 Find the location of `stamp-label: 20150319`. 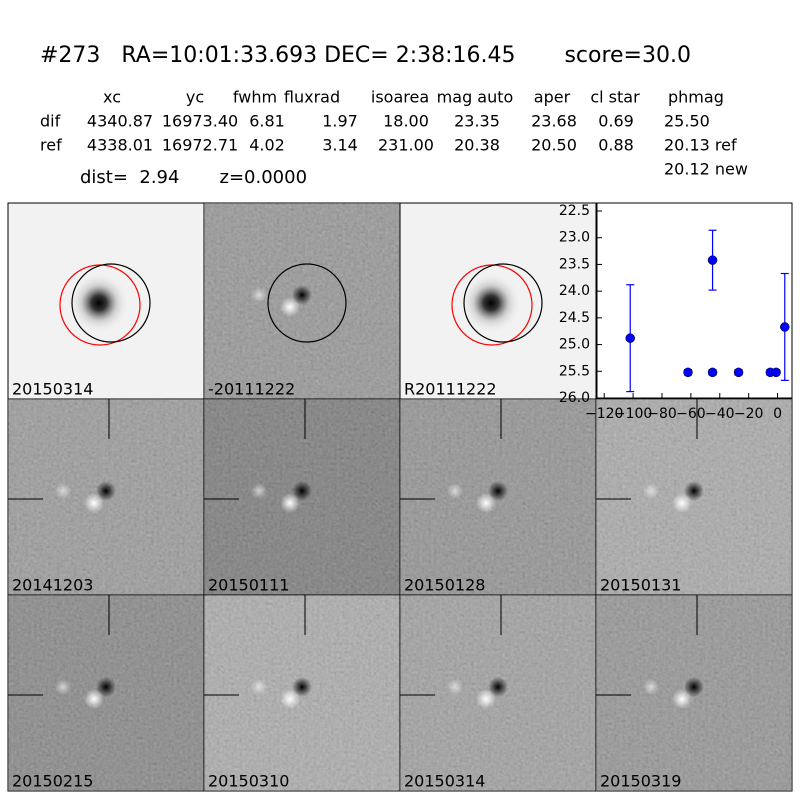

stamp-label: 20150319 is located at coordinates (640, 781).